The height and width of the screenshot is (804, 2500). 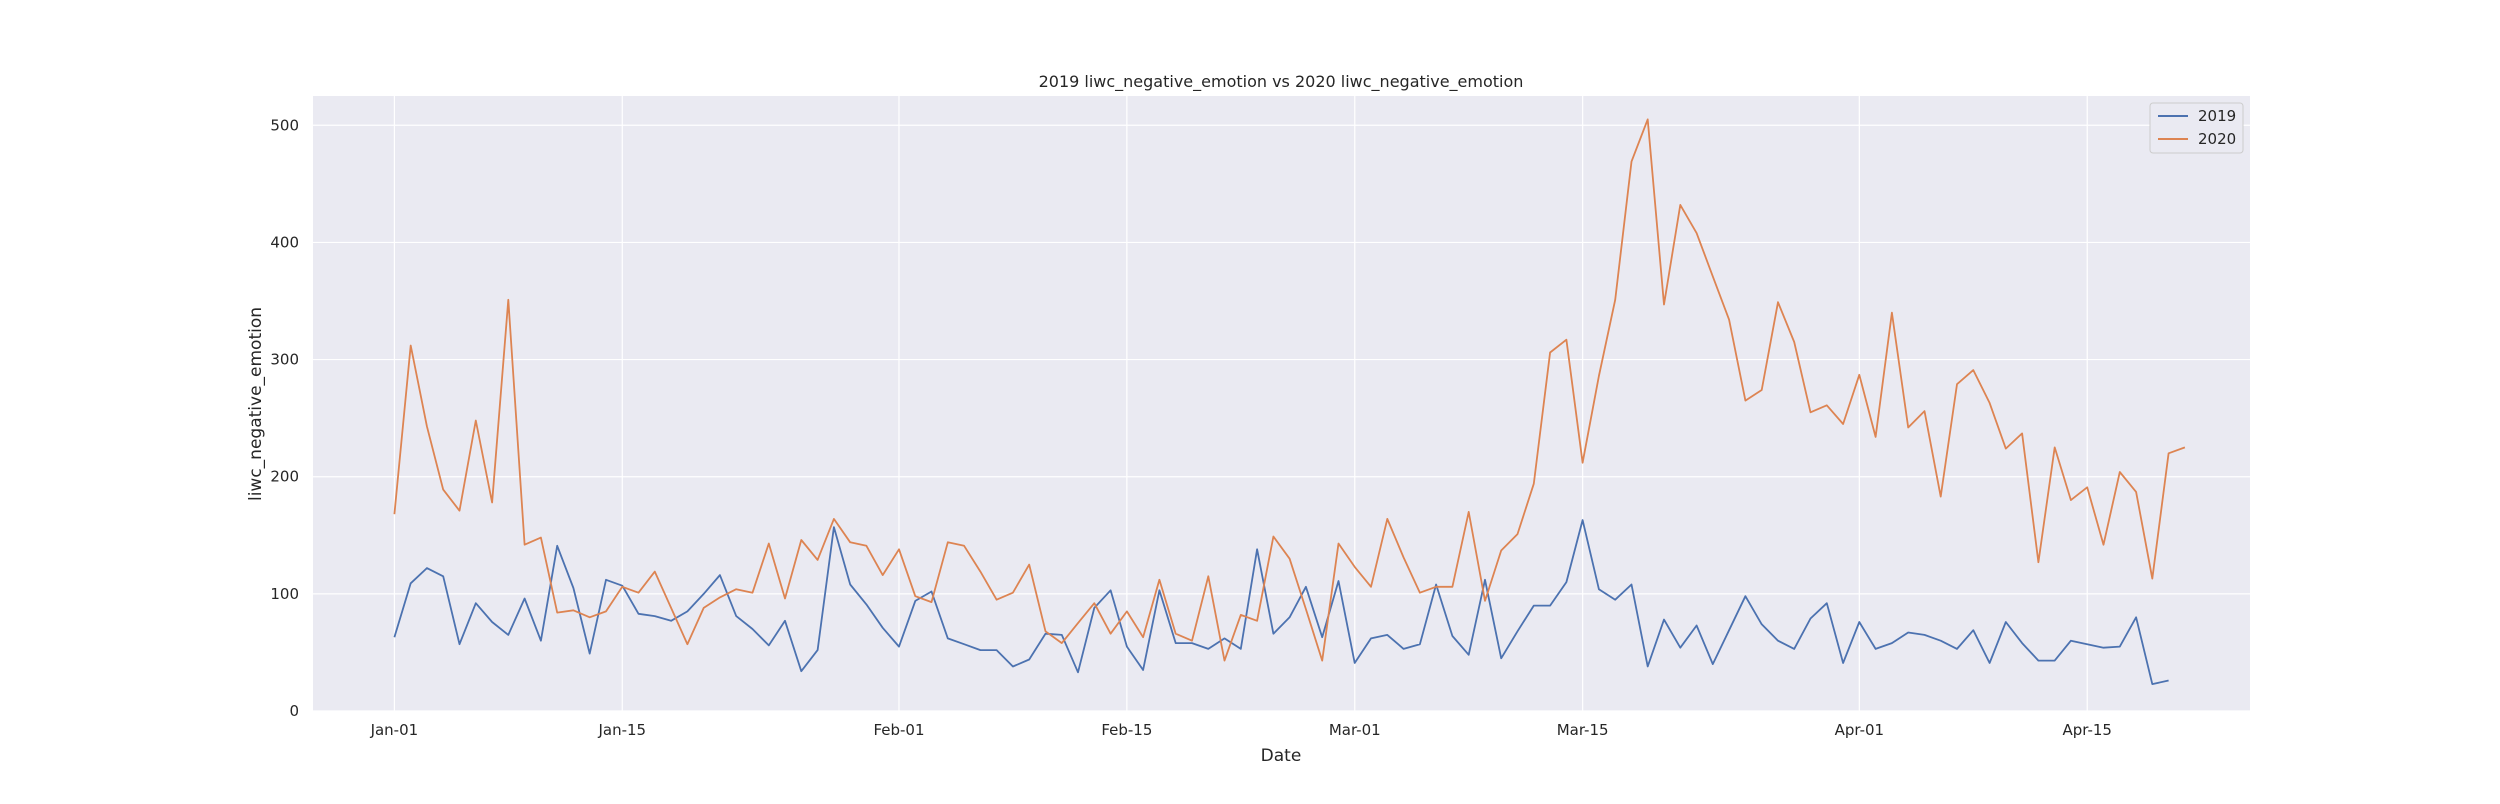 What do you see at coordinates (284, 594) in the screenshot?
I see `y-tick-label: 100` at bounding box center [284, 594].